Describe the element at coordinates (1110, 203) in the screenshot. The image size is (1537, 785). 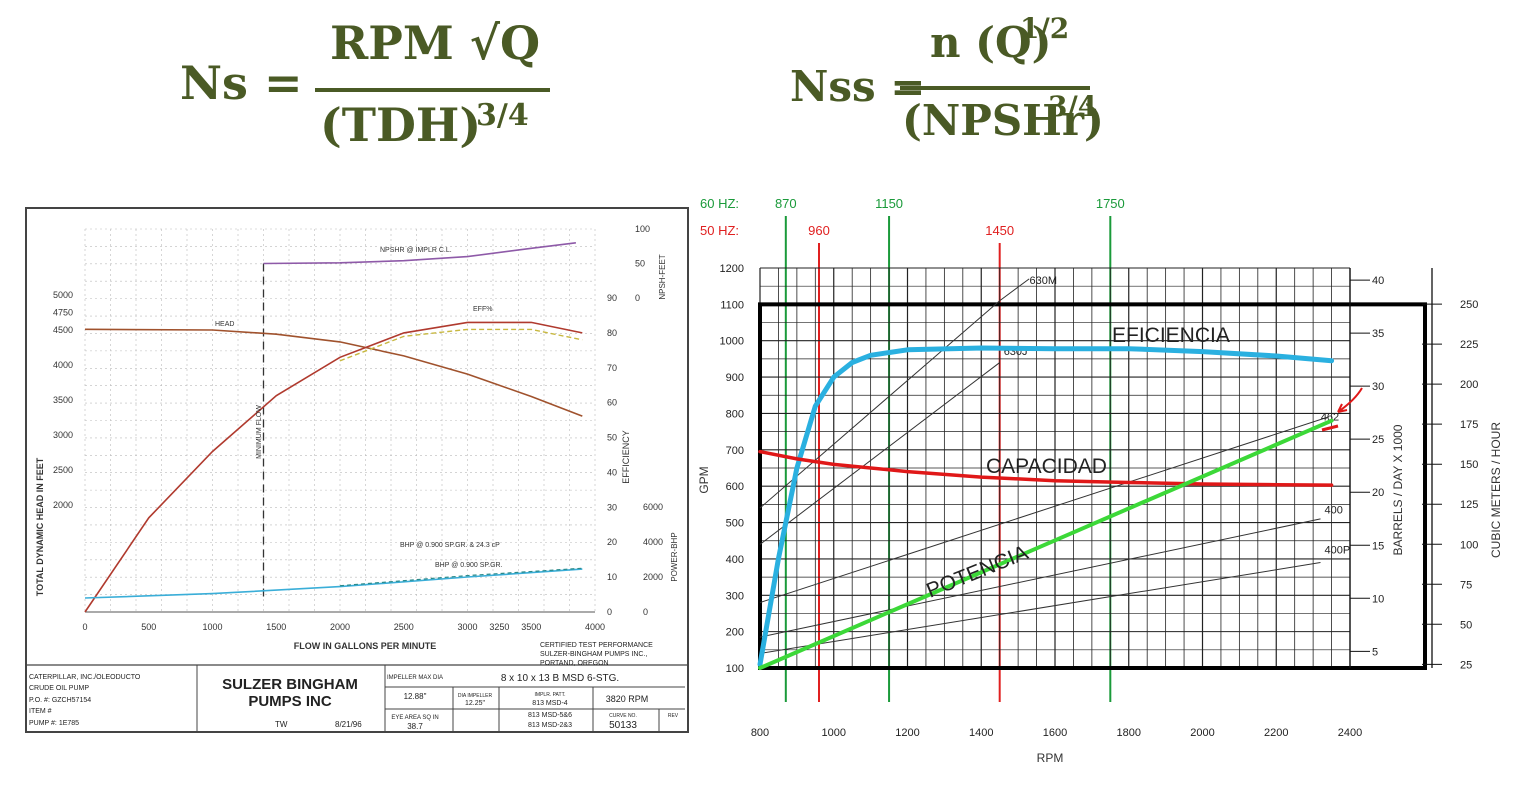
I see `hz-rpm-label: 1750` at that location.